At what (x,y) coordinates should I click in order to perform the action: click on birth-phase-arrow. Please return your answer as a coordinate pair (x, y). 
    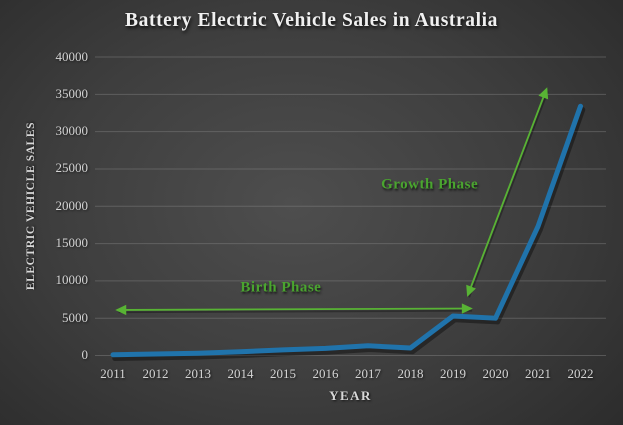
    Looking at the image, I should click on (294, 309).